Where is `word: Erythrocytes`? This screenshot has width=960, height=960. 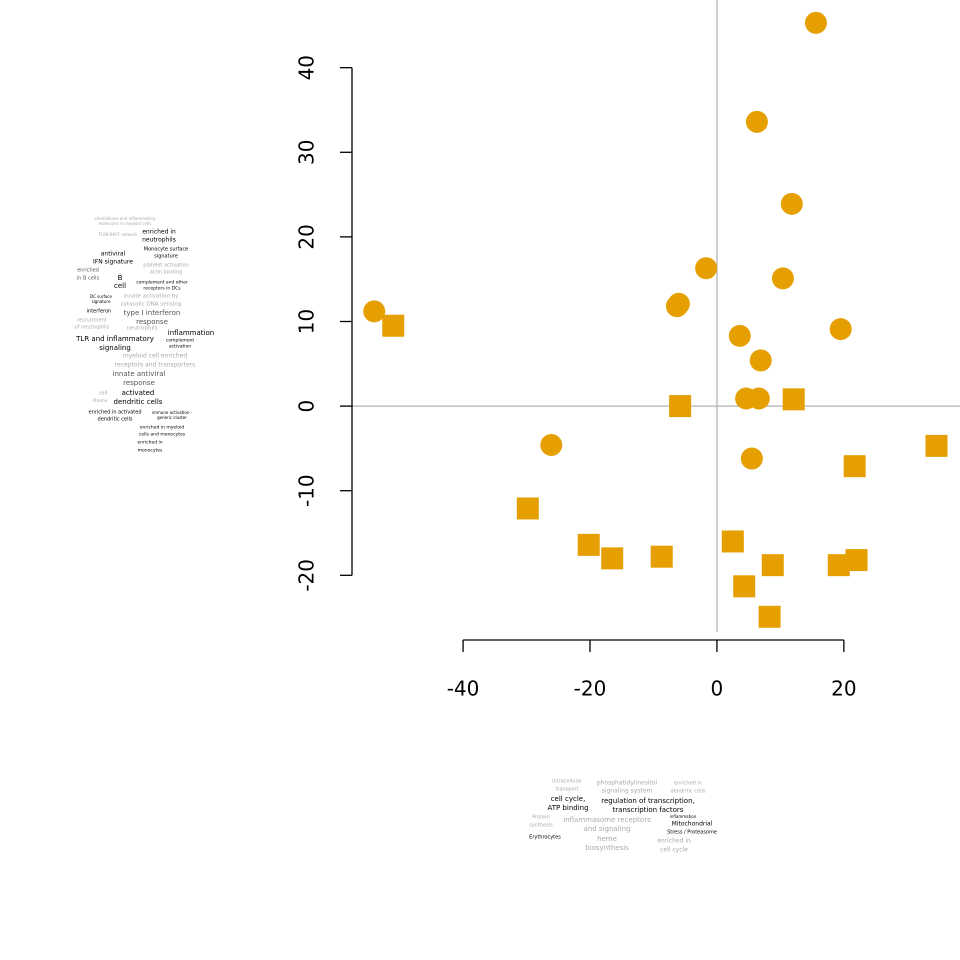
word: Erythrocytes is located at coordinates (545, 838).